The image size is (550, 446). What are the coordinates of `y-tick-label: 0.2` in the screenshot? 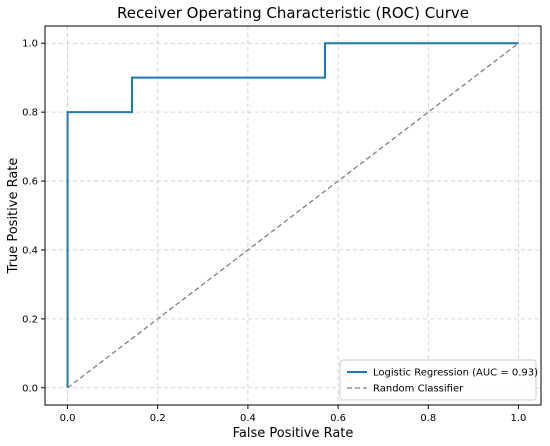 It's located at (30, 319).